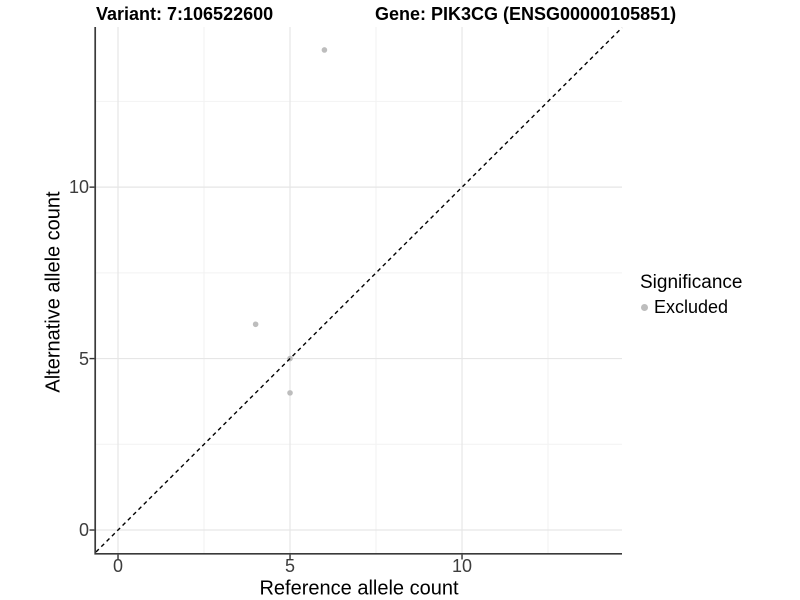  Describe the element at coordinates (83, 358) in the screenshot. I see `y-tick-label: 5` at that location.